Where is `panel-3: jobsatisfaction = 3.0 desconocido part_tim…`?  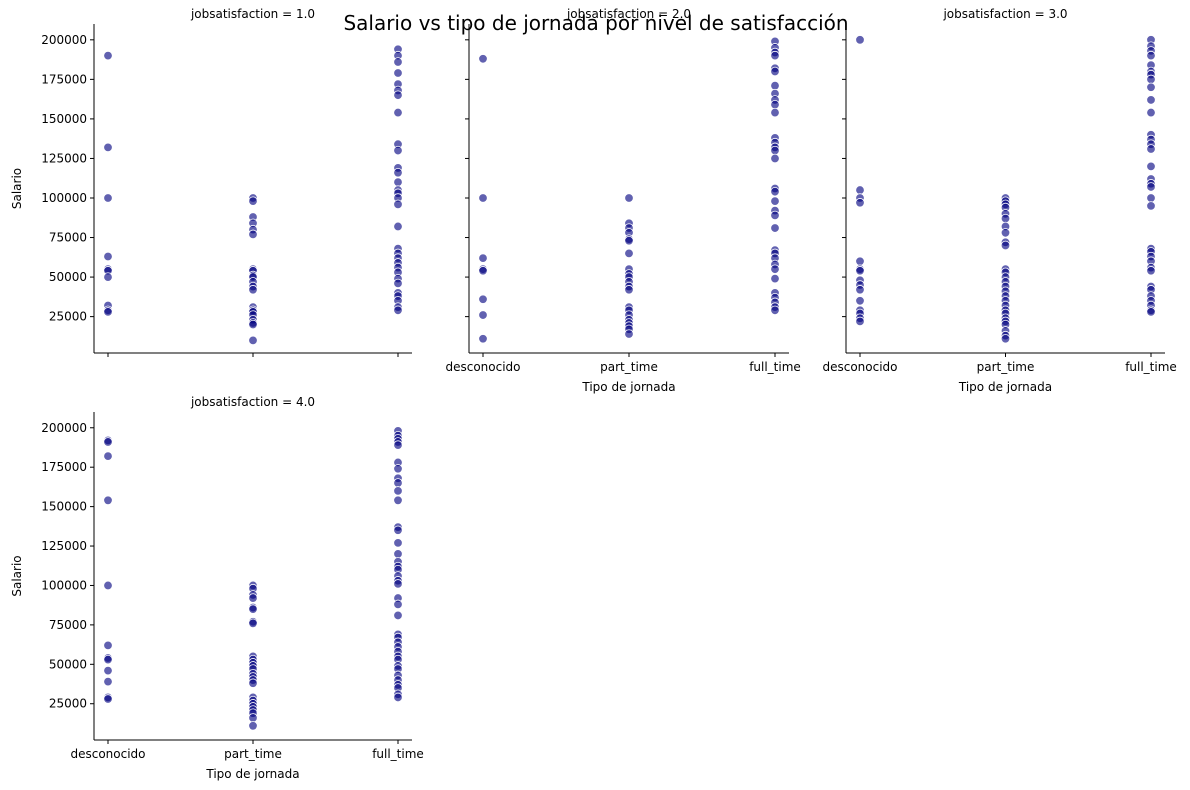 panel-3: jobsatisfaction = 3.0 desconocido part_tim… is located at coordinates (999, 200).